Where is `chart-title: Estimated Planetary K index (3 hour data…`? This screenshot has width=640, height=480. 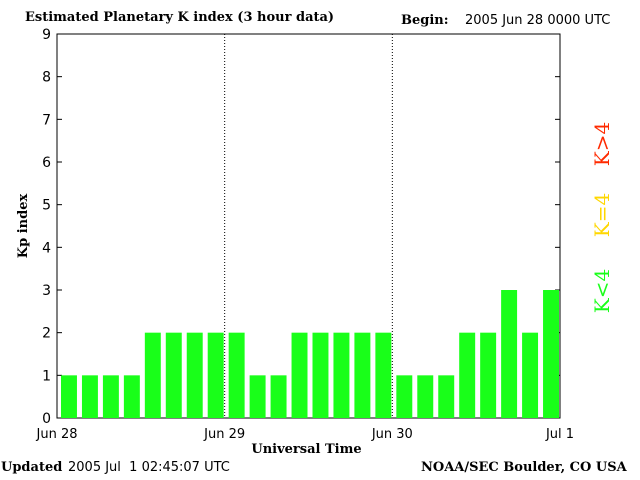
chart-title: Estimated Planetary K index (3 hour data… is located at coordinates (180, 17).